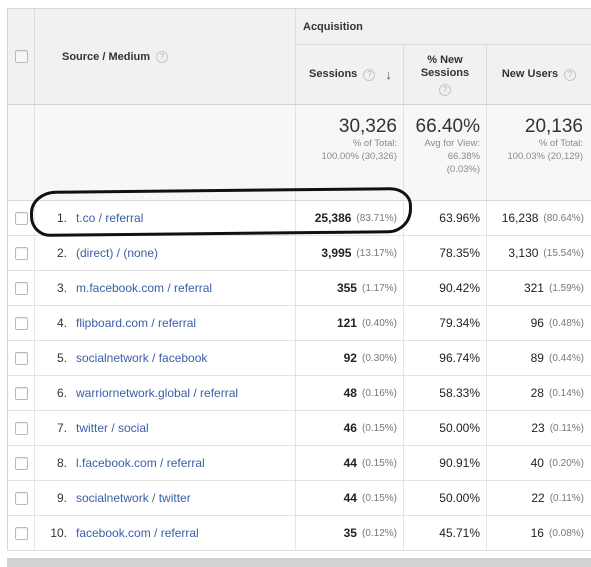 This screenshot has width=591, height=567. What do you see at coordinates (539, 74) in the screenshot?
I see `new-users-column-header: New Users ?` at bounding box center [539, 74].